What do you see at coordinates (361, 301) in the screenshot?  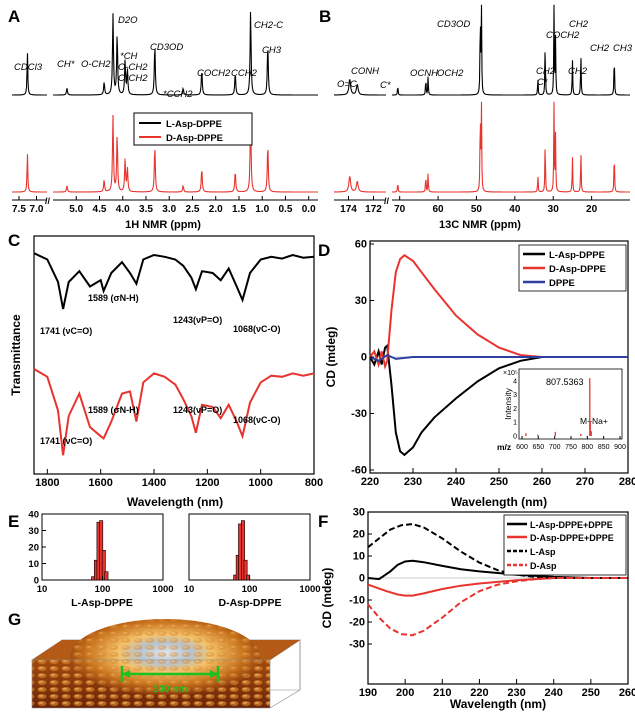 I see `y-d-ytick-label: 30` at bounding box center [361, 301].